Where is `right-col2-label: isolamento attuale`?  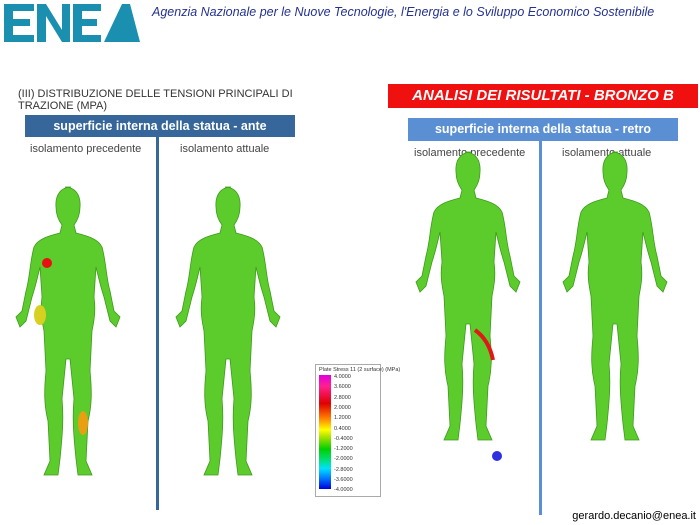
right-col2-label: isolamento attuale is located at coordinates (607, 153).